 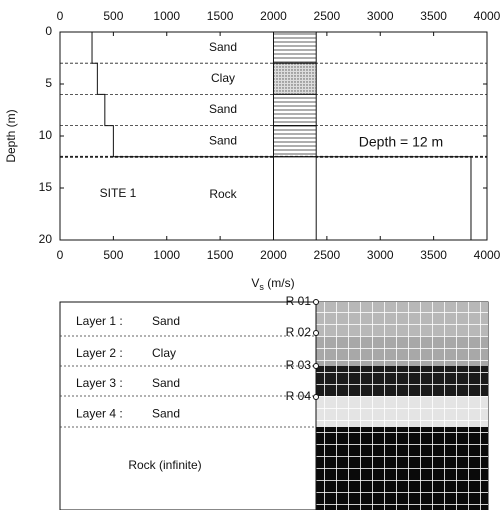 What do you see at coordinates (299, 332) in the screenshot?
I see `receiver-label: R 02` at bounding box center [299, 332].